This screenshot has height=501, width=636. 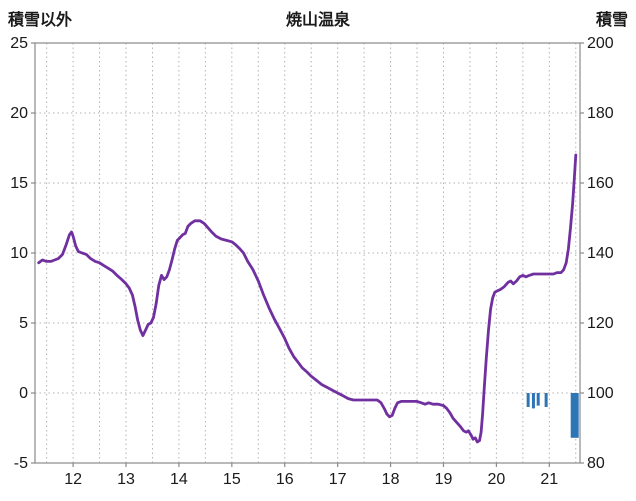 What do you see at coordinates (600, 113) in the screenshot?
I see `right-tick-label: 180` at bounding box center [600, 113].